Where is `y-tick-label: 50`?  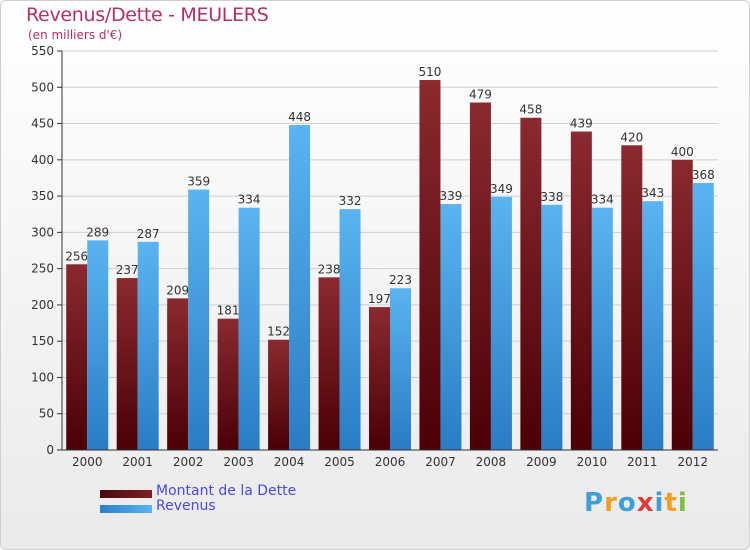
y-tick-label: 50 is located at coordinates (46, 414).